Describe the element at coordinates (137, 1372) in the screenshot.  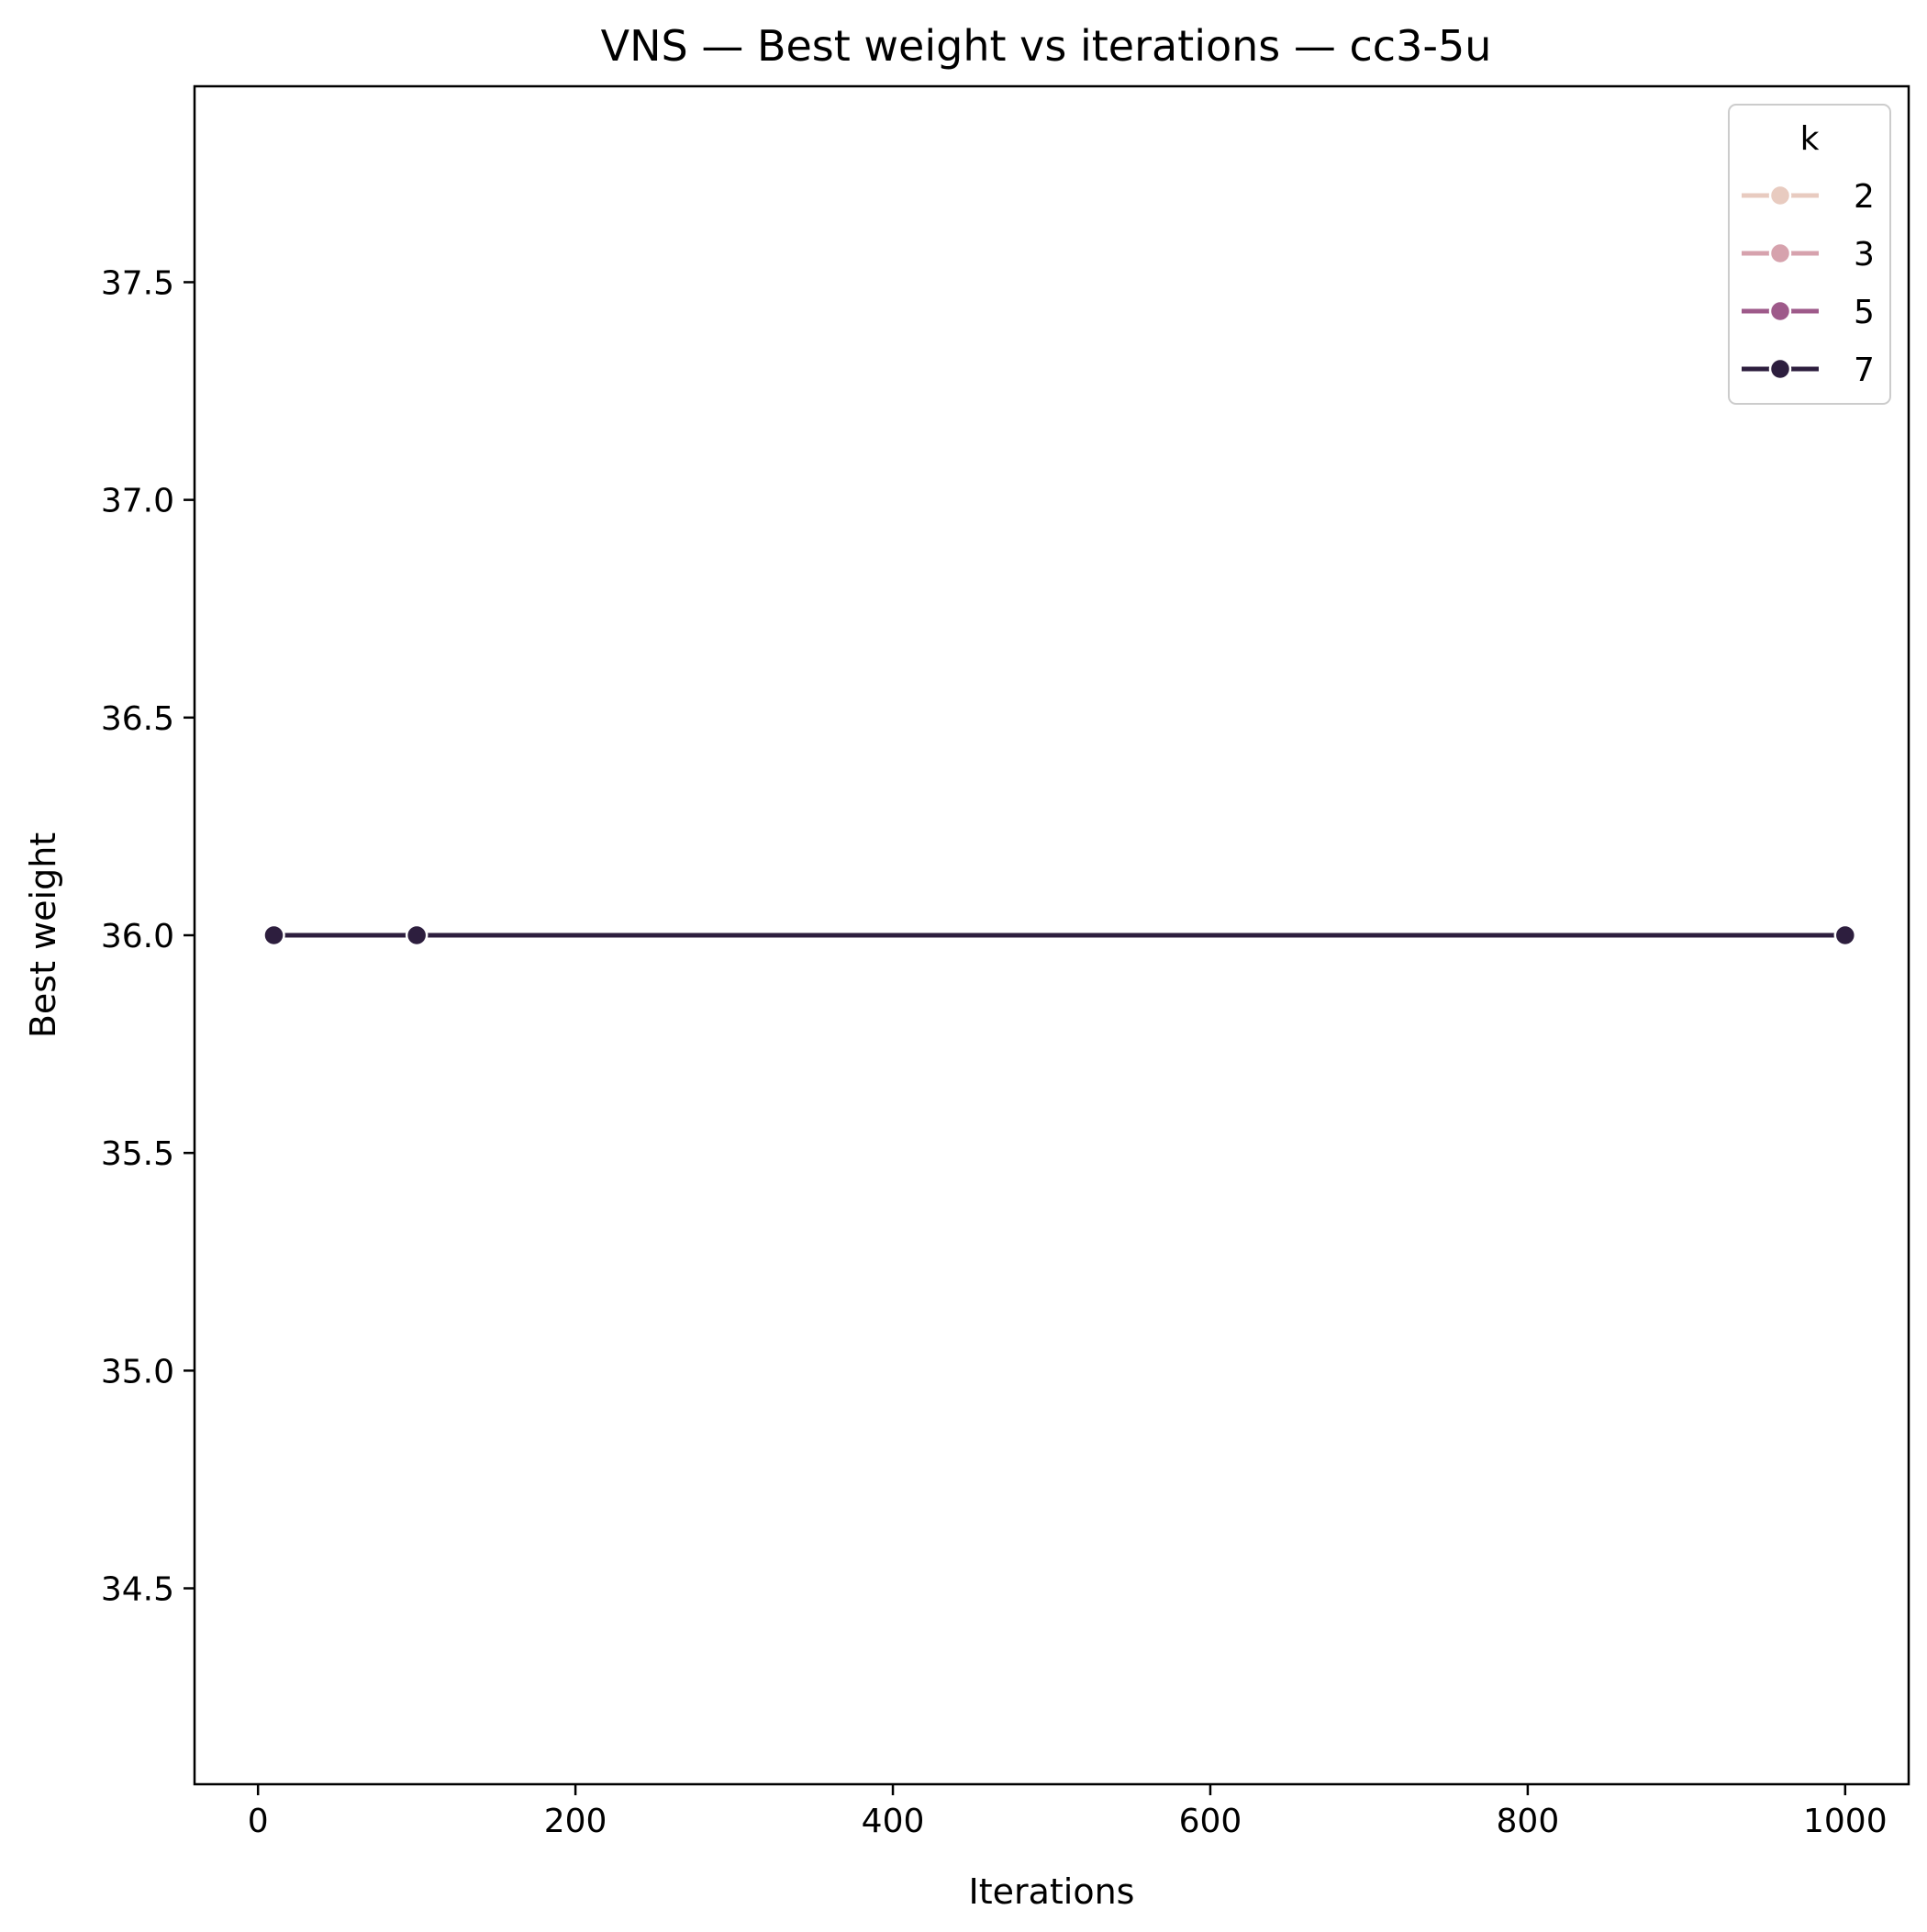
I see `y-tick-label: 35.0` at that location.